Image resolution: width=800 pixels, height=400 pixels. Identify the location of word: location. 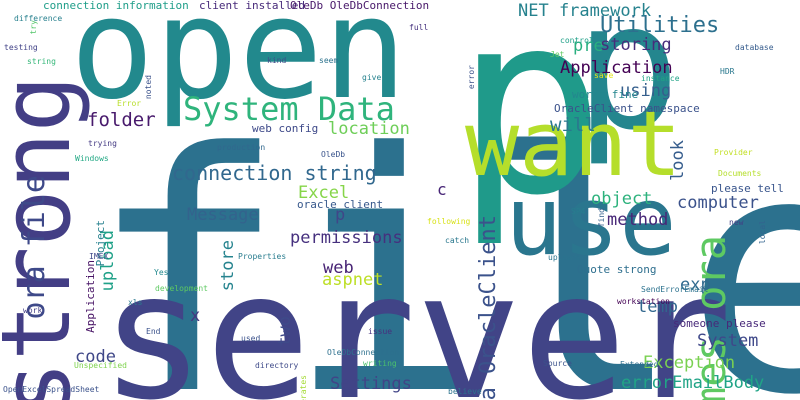
(369, 129).